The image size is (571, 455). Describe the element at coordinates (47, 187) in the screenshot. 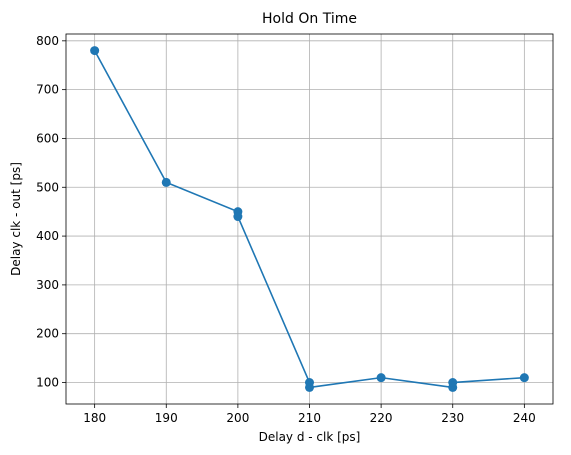

I see `y-tick-label: 500` at that location.